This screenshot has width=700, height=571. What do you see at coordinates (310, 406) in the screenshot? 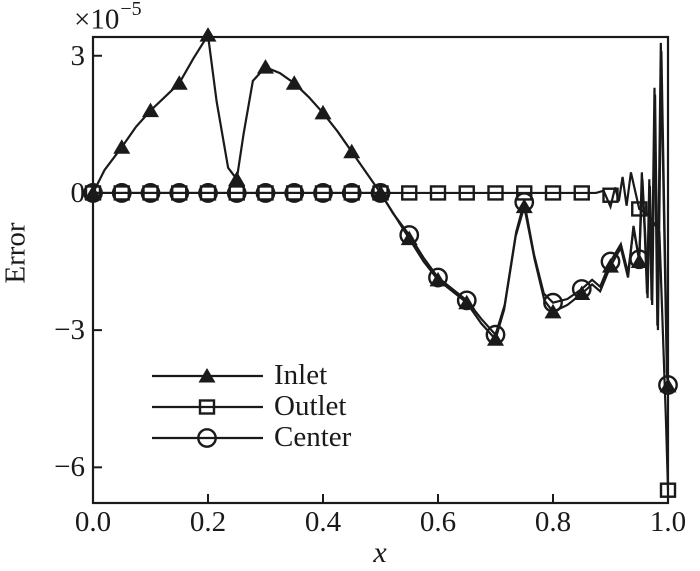
I see `legend-label-outlet: Outlet` at bounding box center [310, 406].